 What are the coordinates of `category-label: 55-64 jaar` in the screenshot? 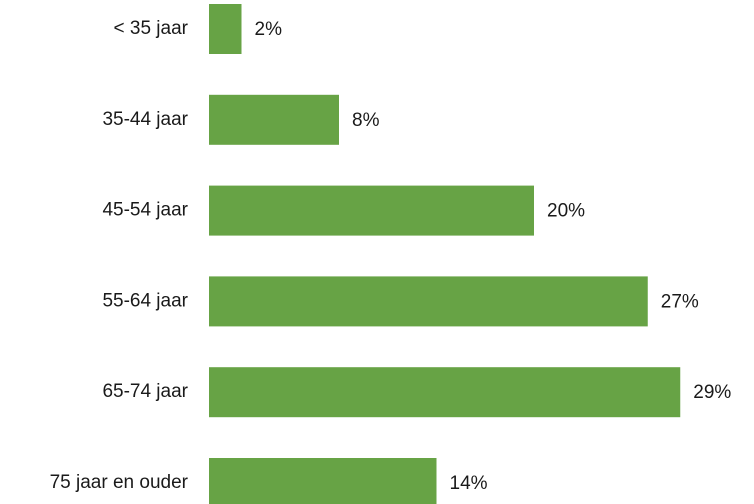 It's located at (145, 300).